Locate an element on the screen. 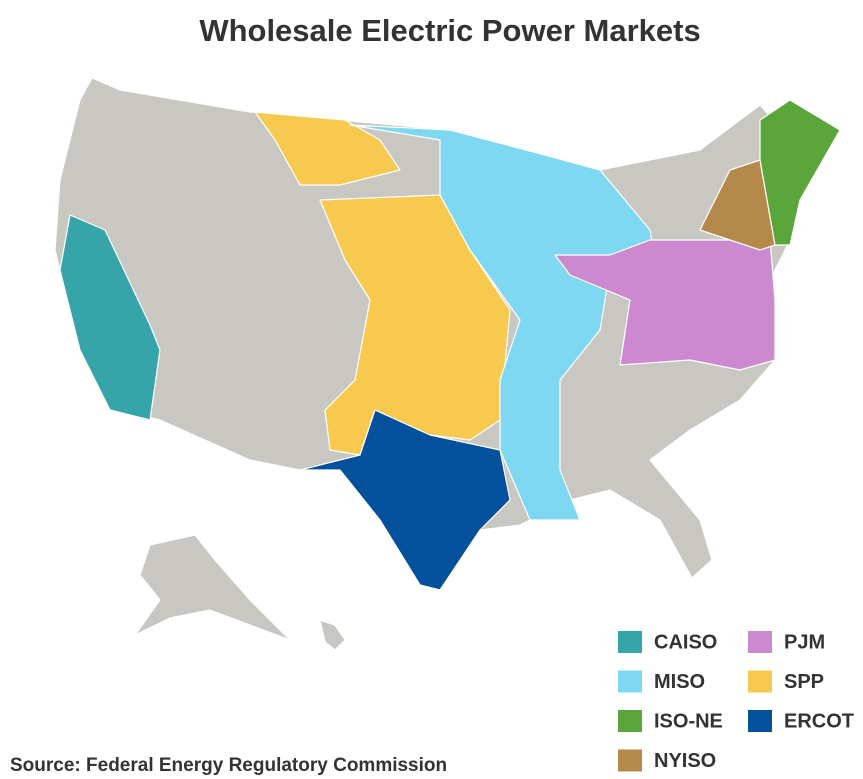  legend-label: ISO-NE is located at coordinates (688, 721).